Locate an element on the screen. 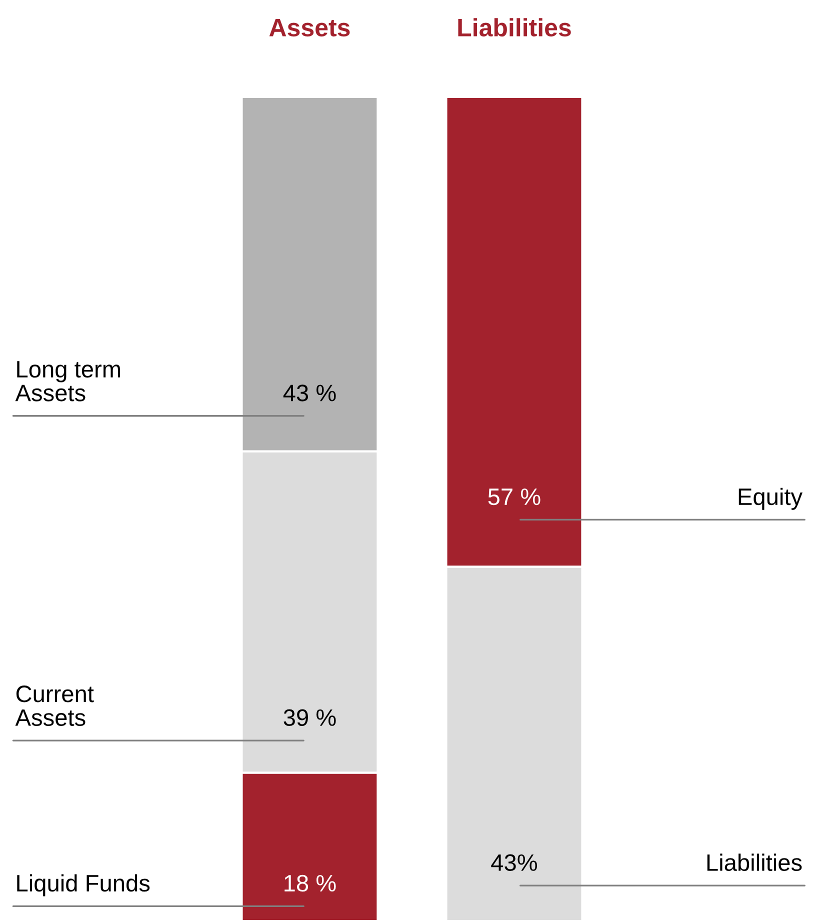 The image size is (818, 921). text: Current Assets is located at coordinates (54, 706).